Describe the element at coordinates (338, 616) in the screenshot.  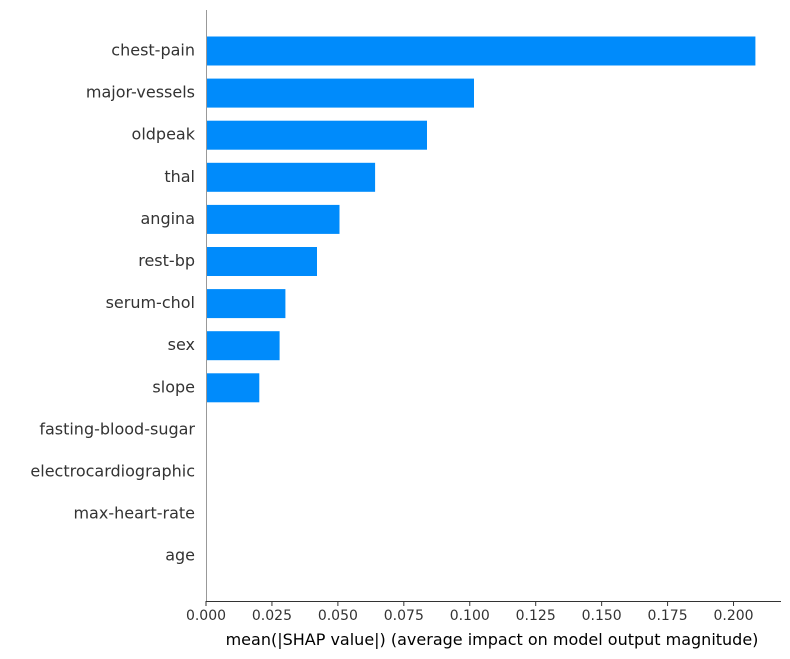
I see `x-tick-label: 0.050` at that location.